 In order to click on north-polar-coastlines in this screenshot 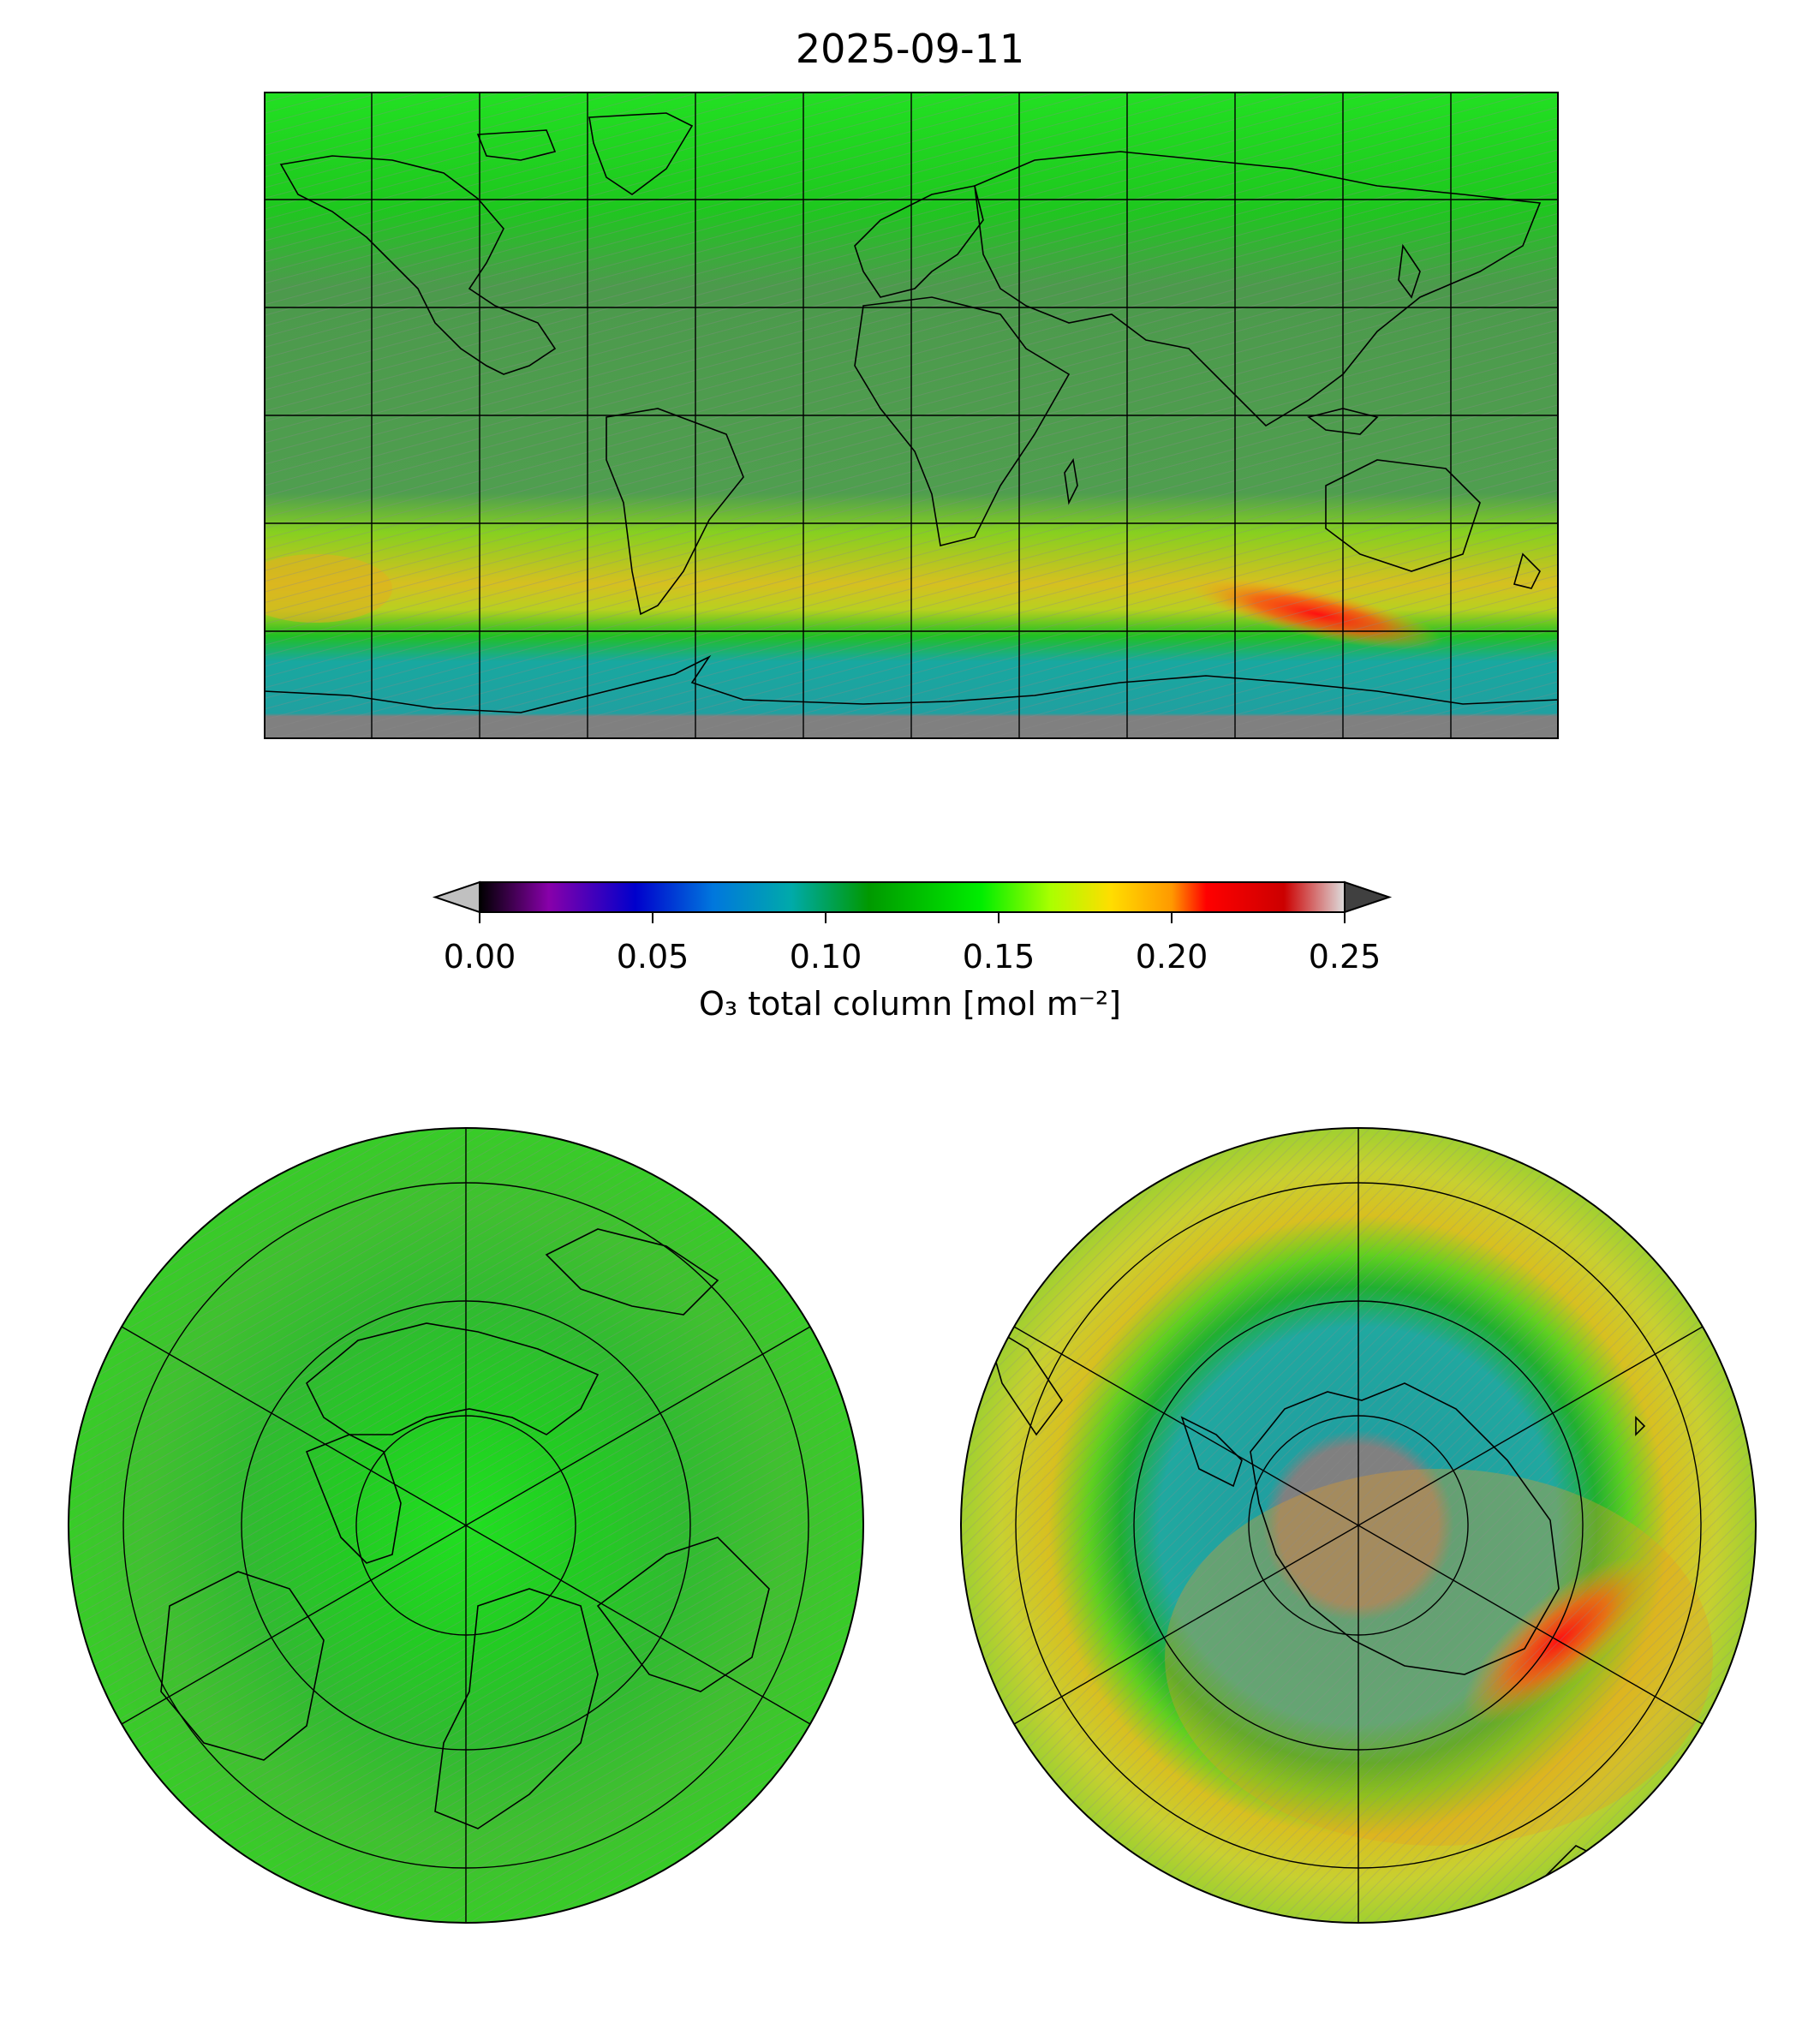, I will do `click(465, 1528)`.